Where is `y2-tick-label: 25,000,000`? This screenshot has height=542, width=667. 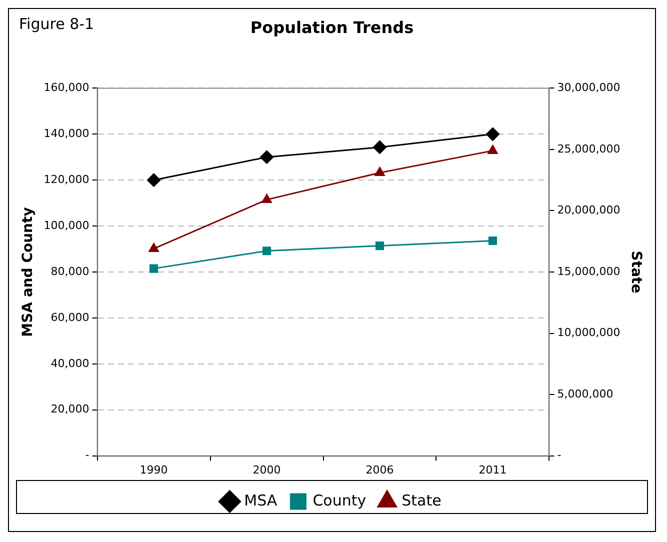 y2-tick-label: 25,000,000 is located at coordinates (588, 149).